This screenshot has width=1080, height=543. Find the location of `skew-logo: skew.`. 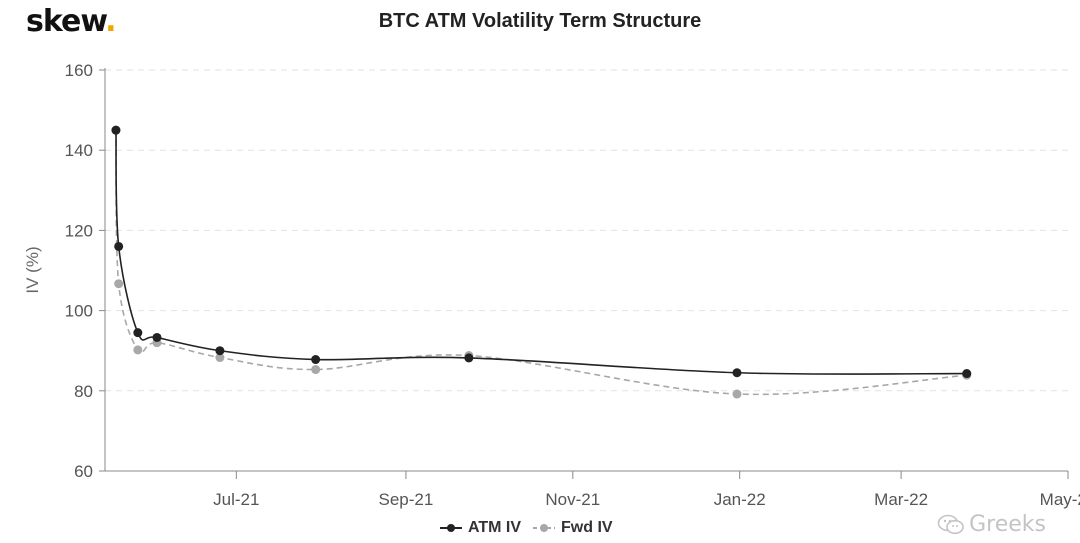

skew-logo: skew. is located at coordinates (71, 21).